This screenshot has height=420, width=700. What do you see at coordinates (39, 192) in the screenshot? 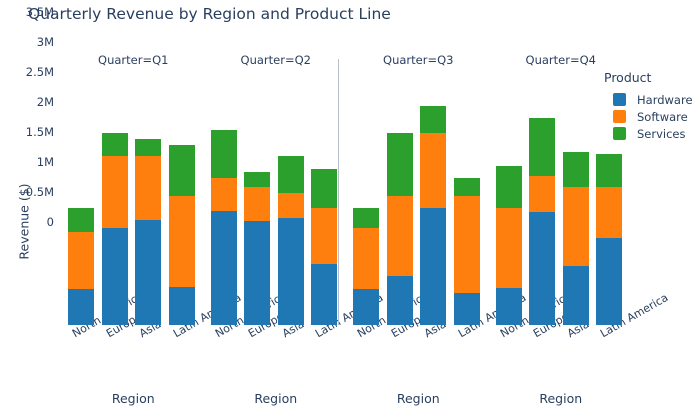
I see `y-axis-tick-label: 0.5M` at bounding box center [39, 192].